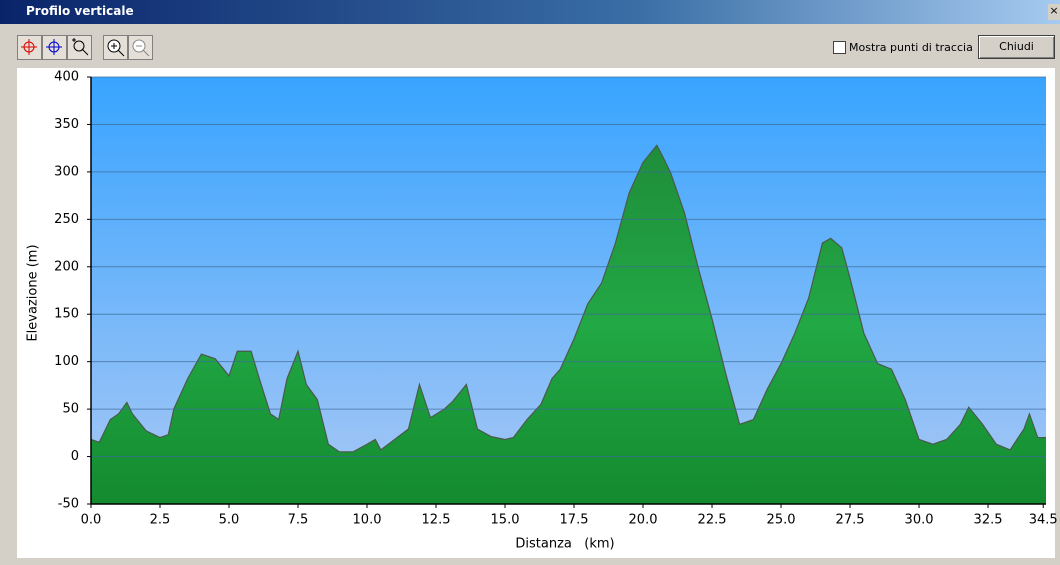 The height and width of the screenshot is (565, 1060). I want to click on x-tick-label: 12.5, so click(436, 520).